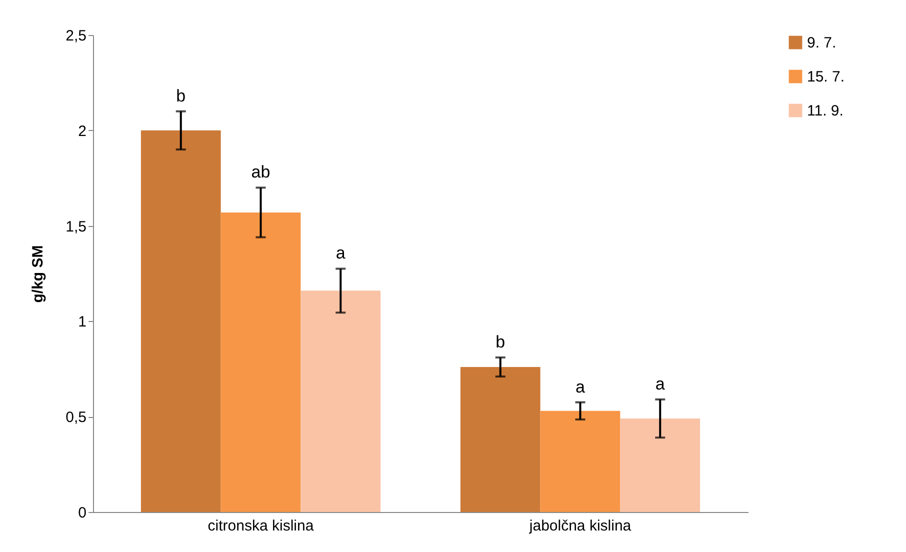 The image size is (906, 552). I want to click on x-tick-label: jabolčna kislina, so click(580, 526).